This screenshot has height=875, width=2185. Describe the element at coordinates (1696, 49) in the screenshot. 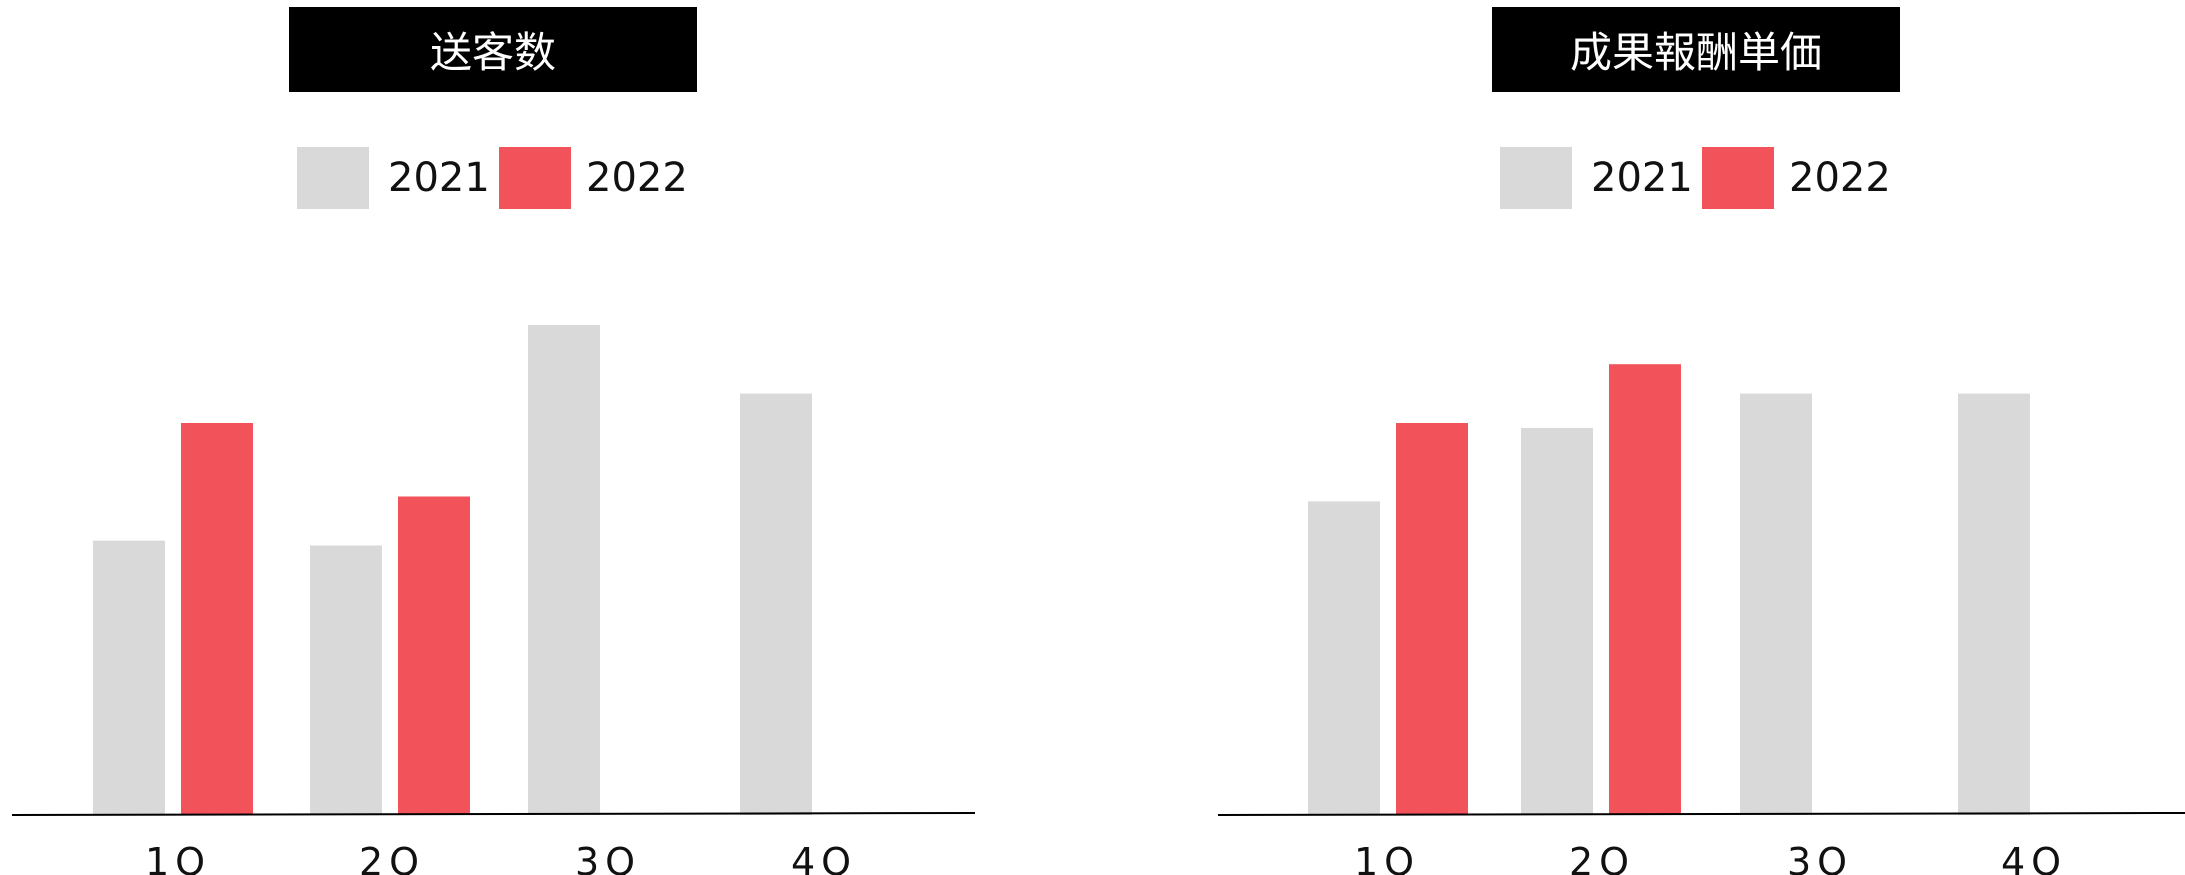

I see `chart-title: 成果報酬単価` at that location.